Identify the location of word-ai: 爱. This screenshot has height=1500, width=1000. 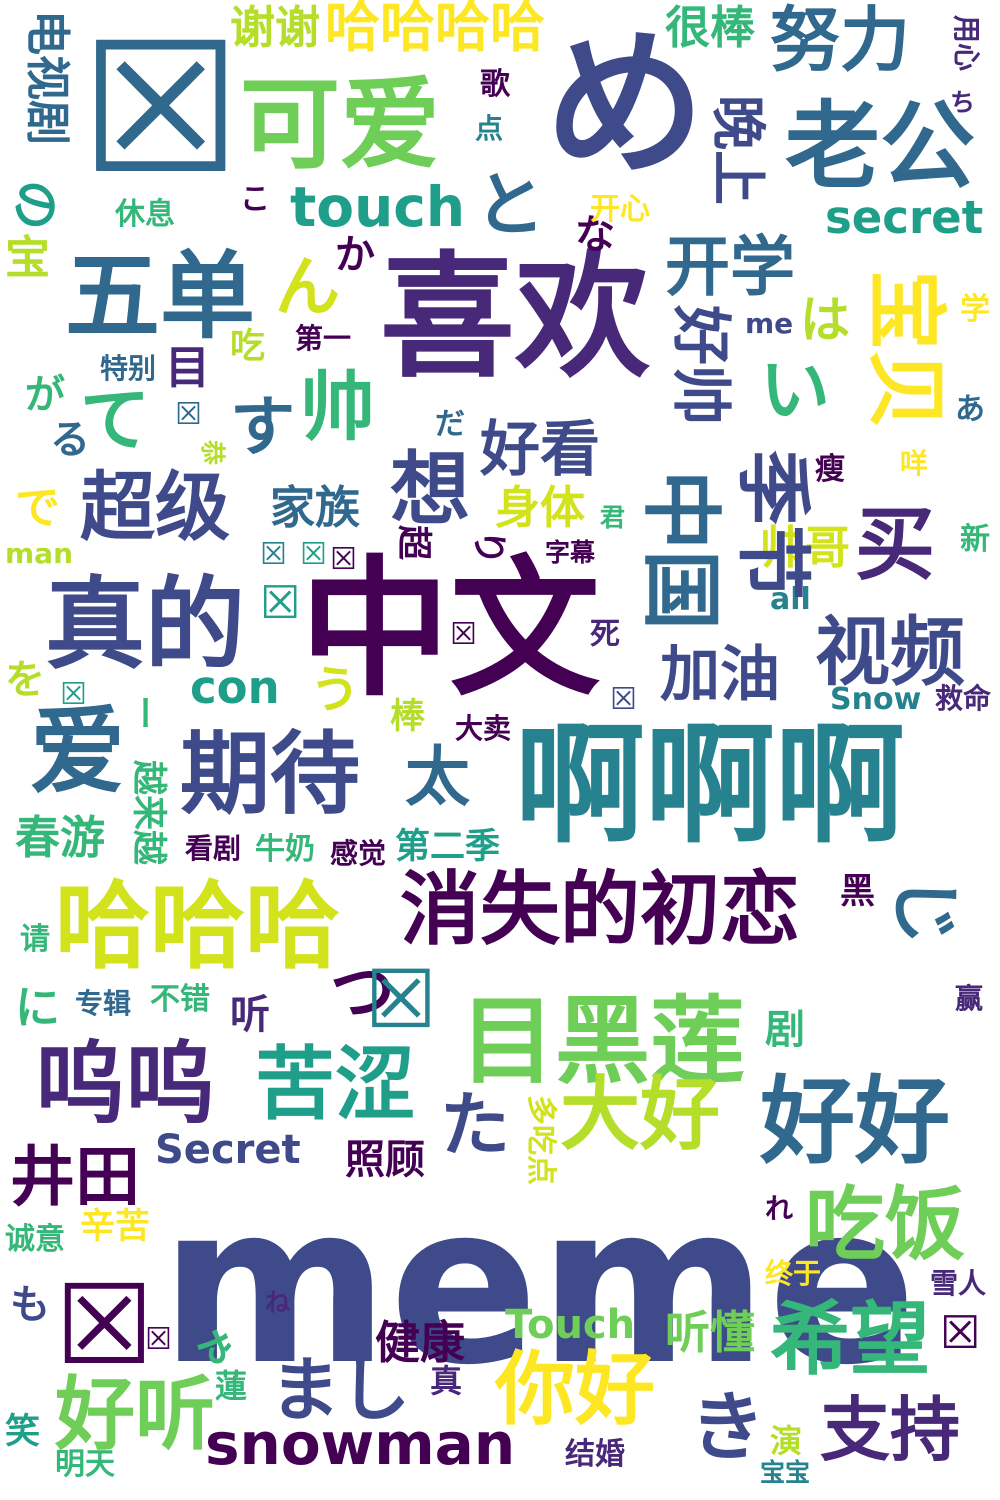
(78, 752).